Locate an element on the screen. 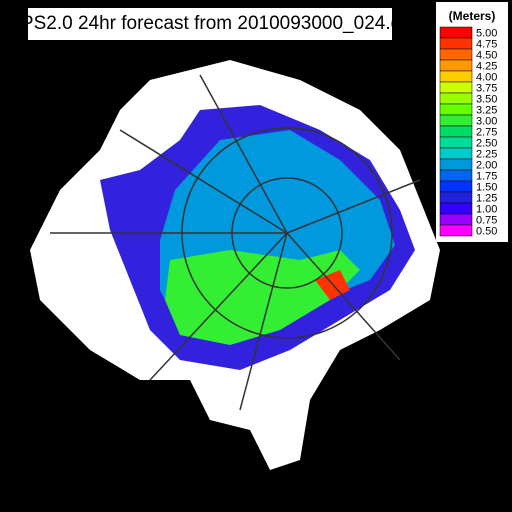  legend-label: 1.75 is located at coordinates (486, 176).